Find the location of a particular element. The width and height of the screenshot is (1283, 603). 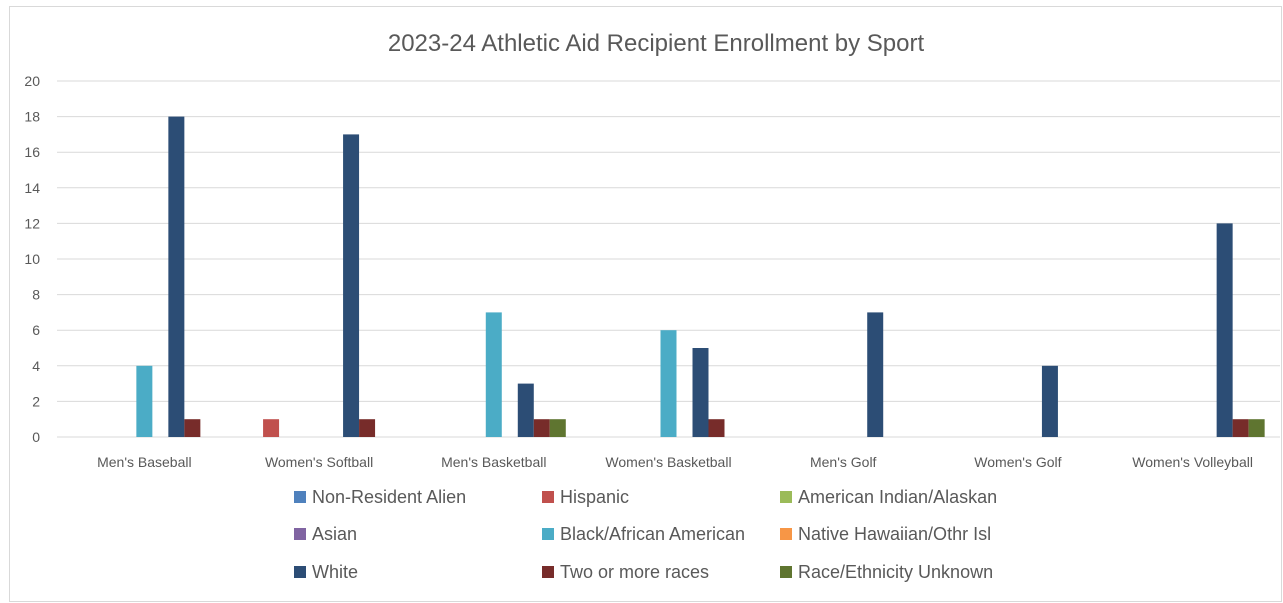

y-tick-label: 6 is located at coordinates (36, 330).